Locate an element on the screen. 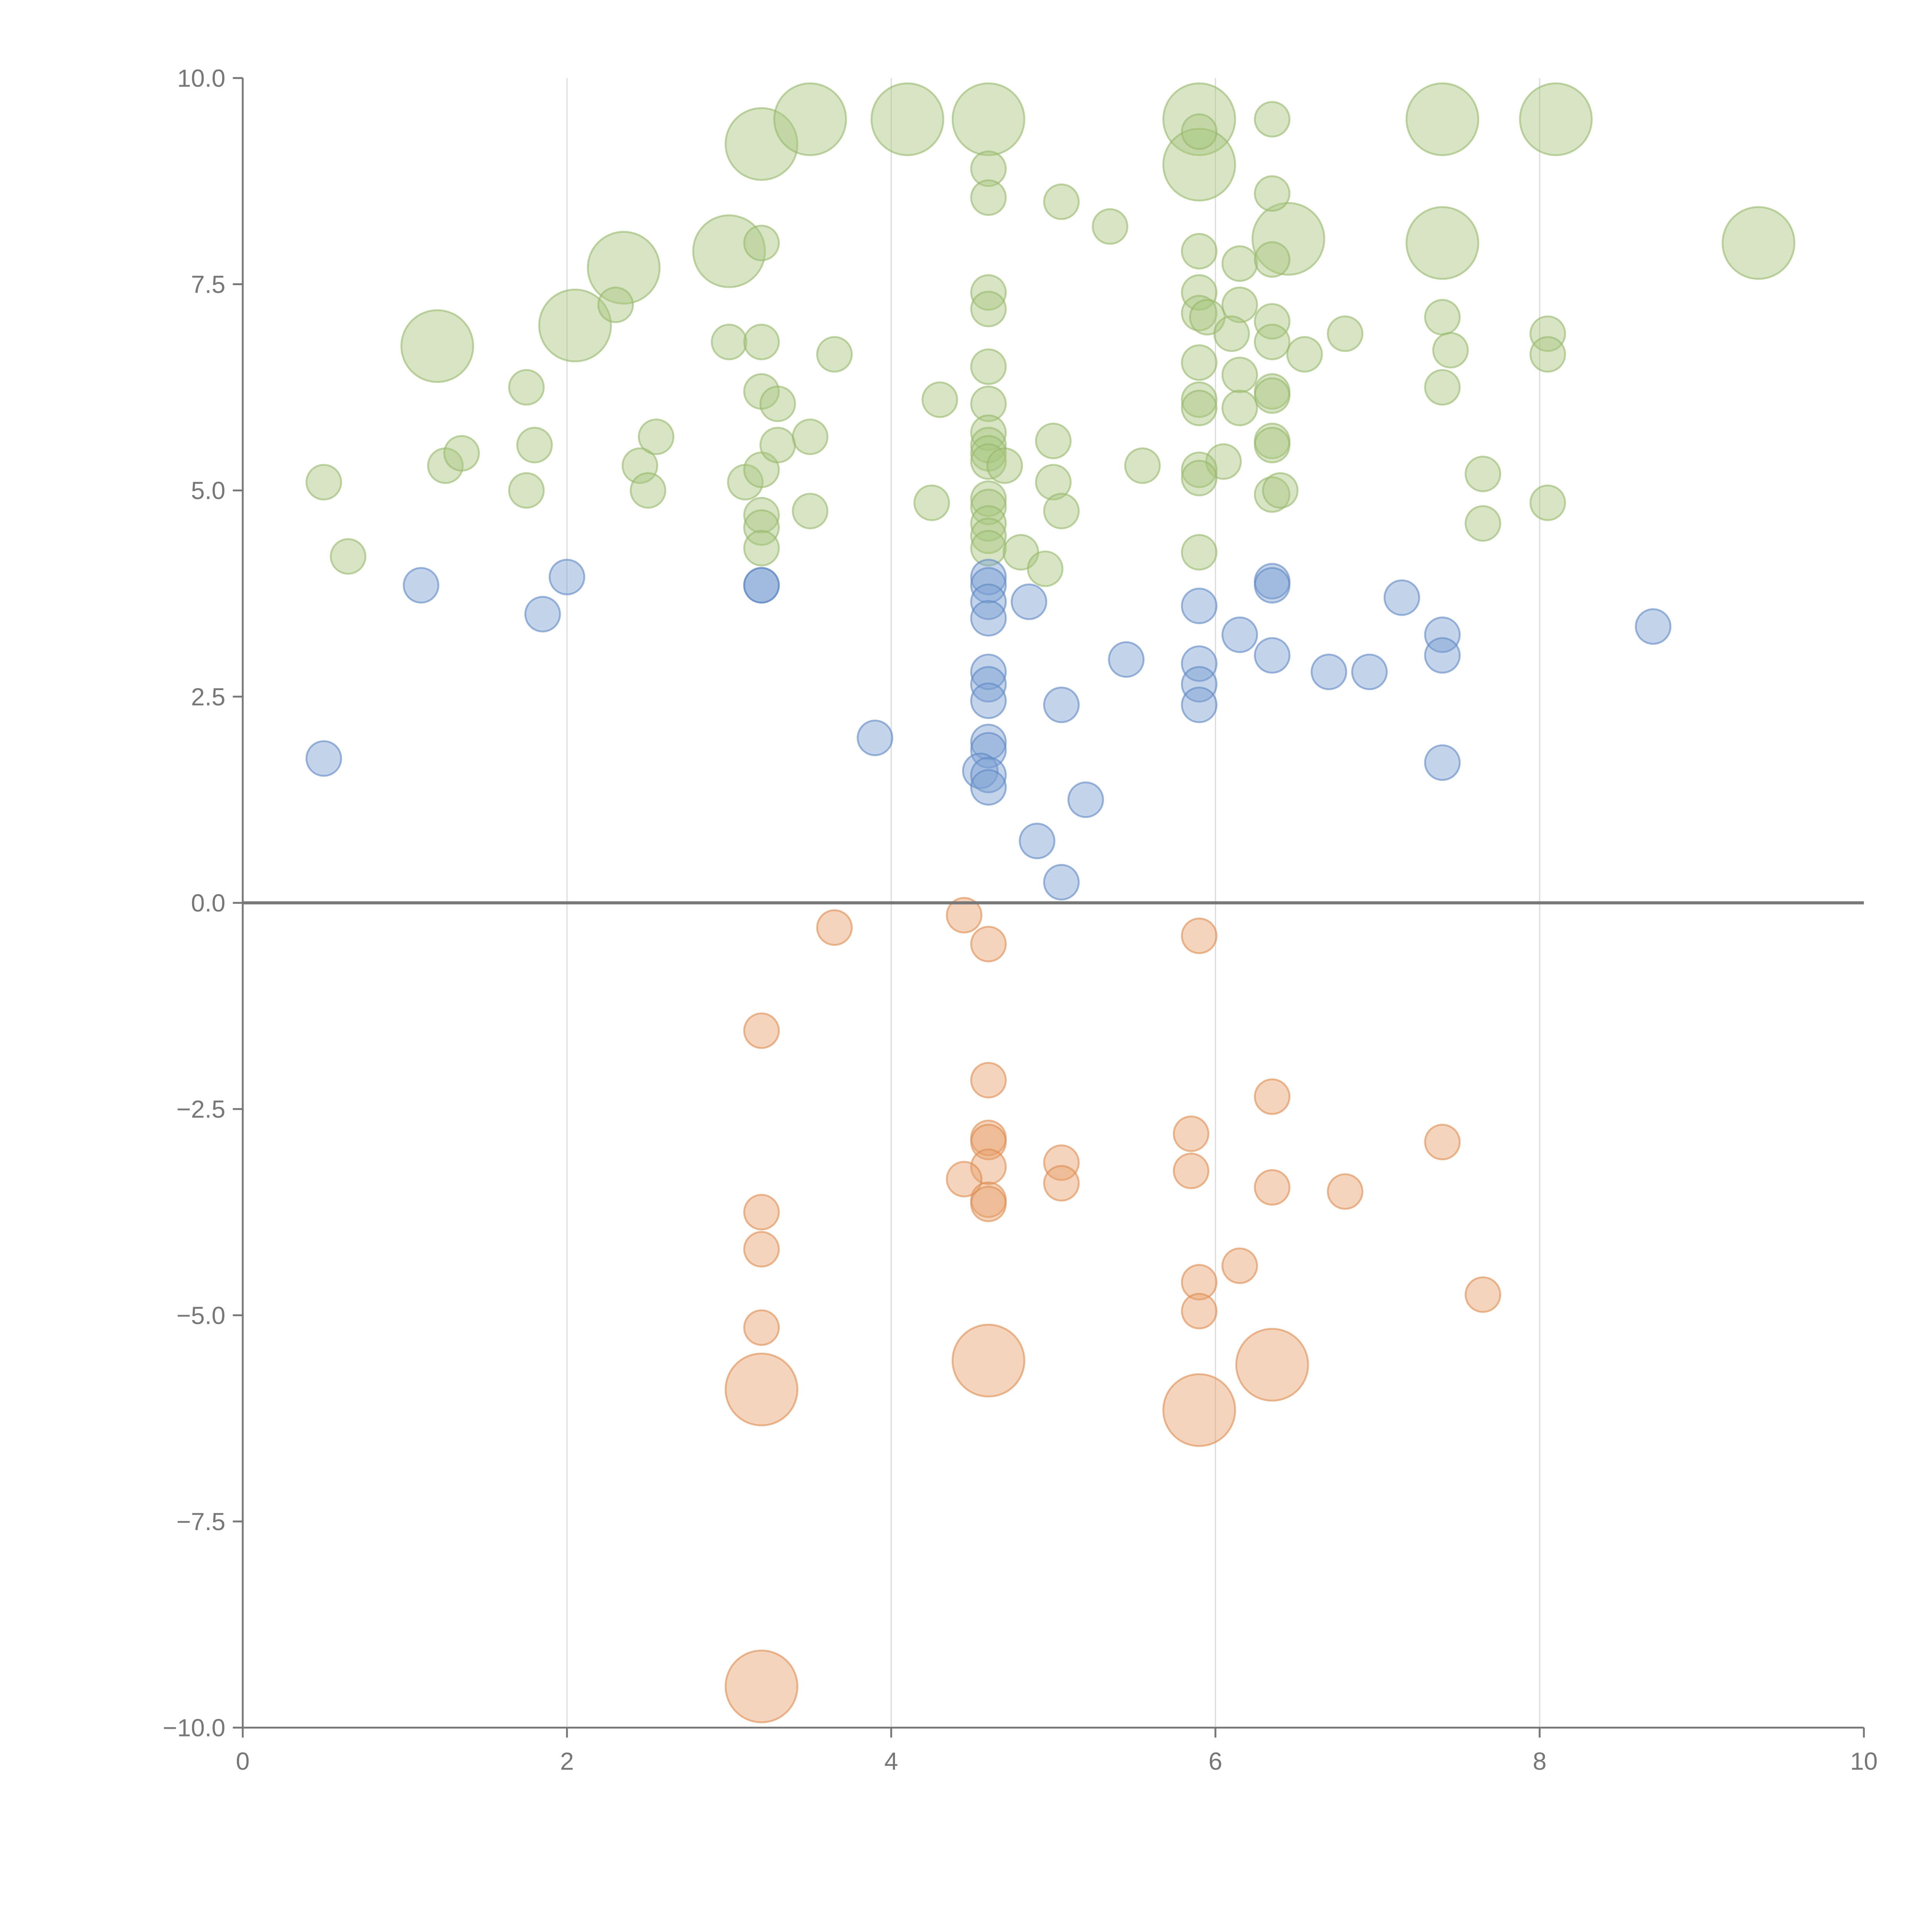 Image resolution: width=1932 pixels, height=1932 pixels. x-tick-label: 0 is located at coordinates (243, 1761).